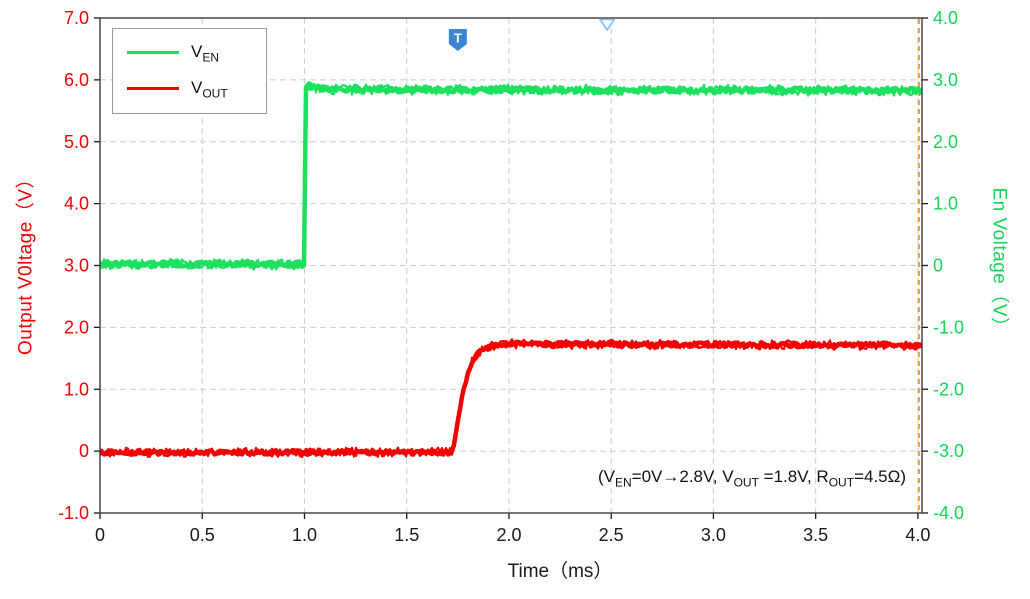  I want to click on svg-text: 1.5, so click(406, 535).